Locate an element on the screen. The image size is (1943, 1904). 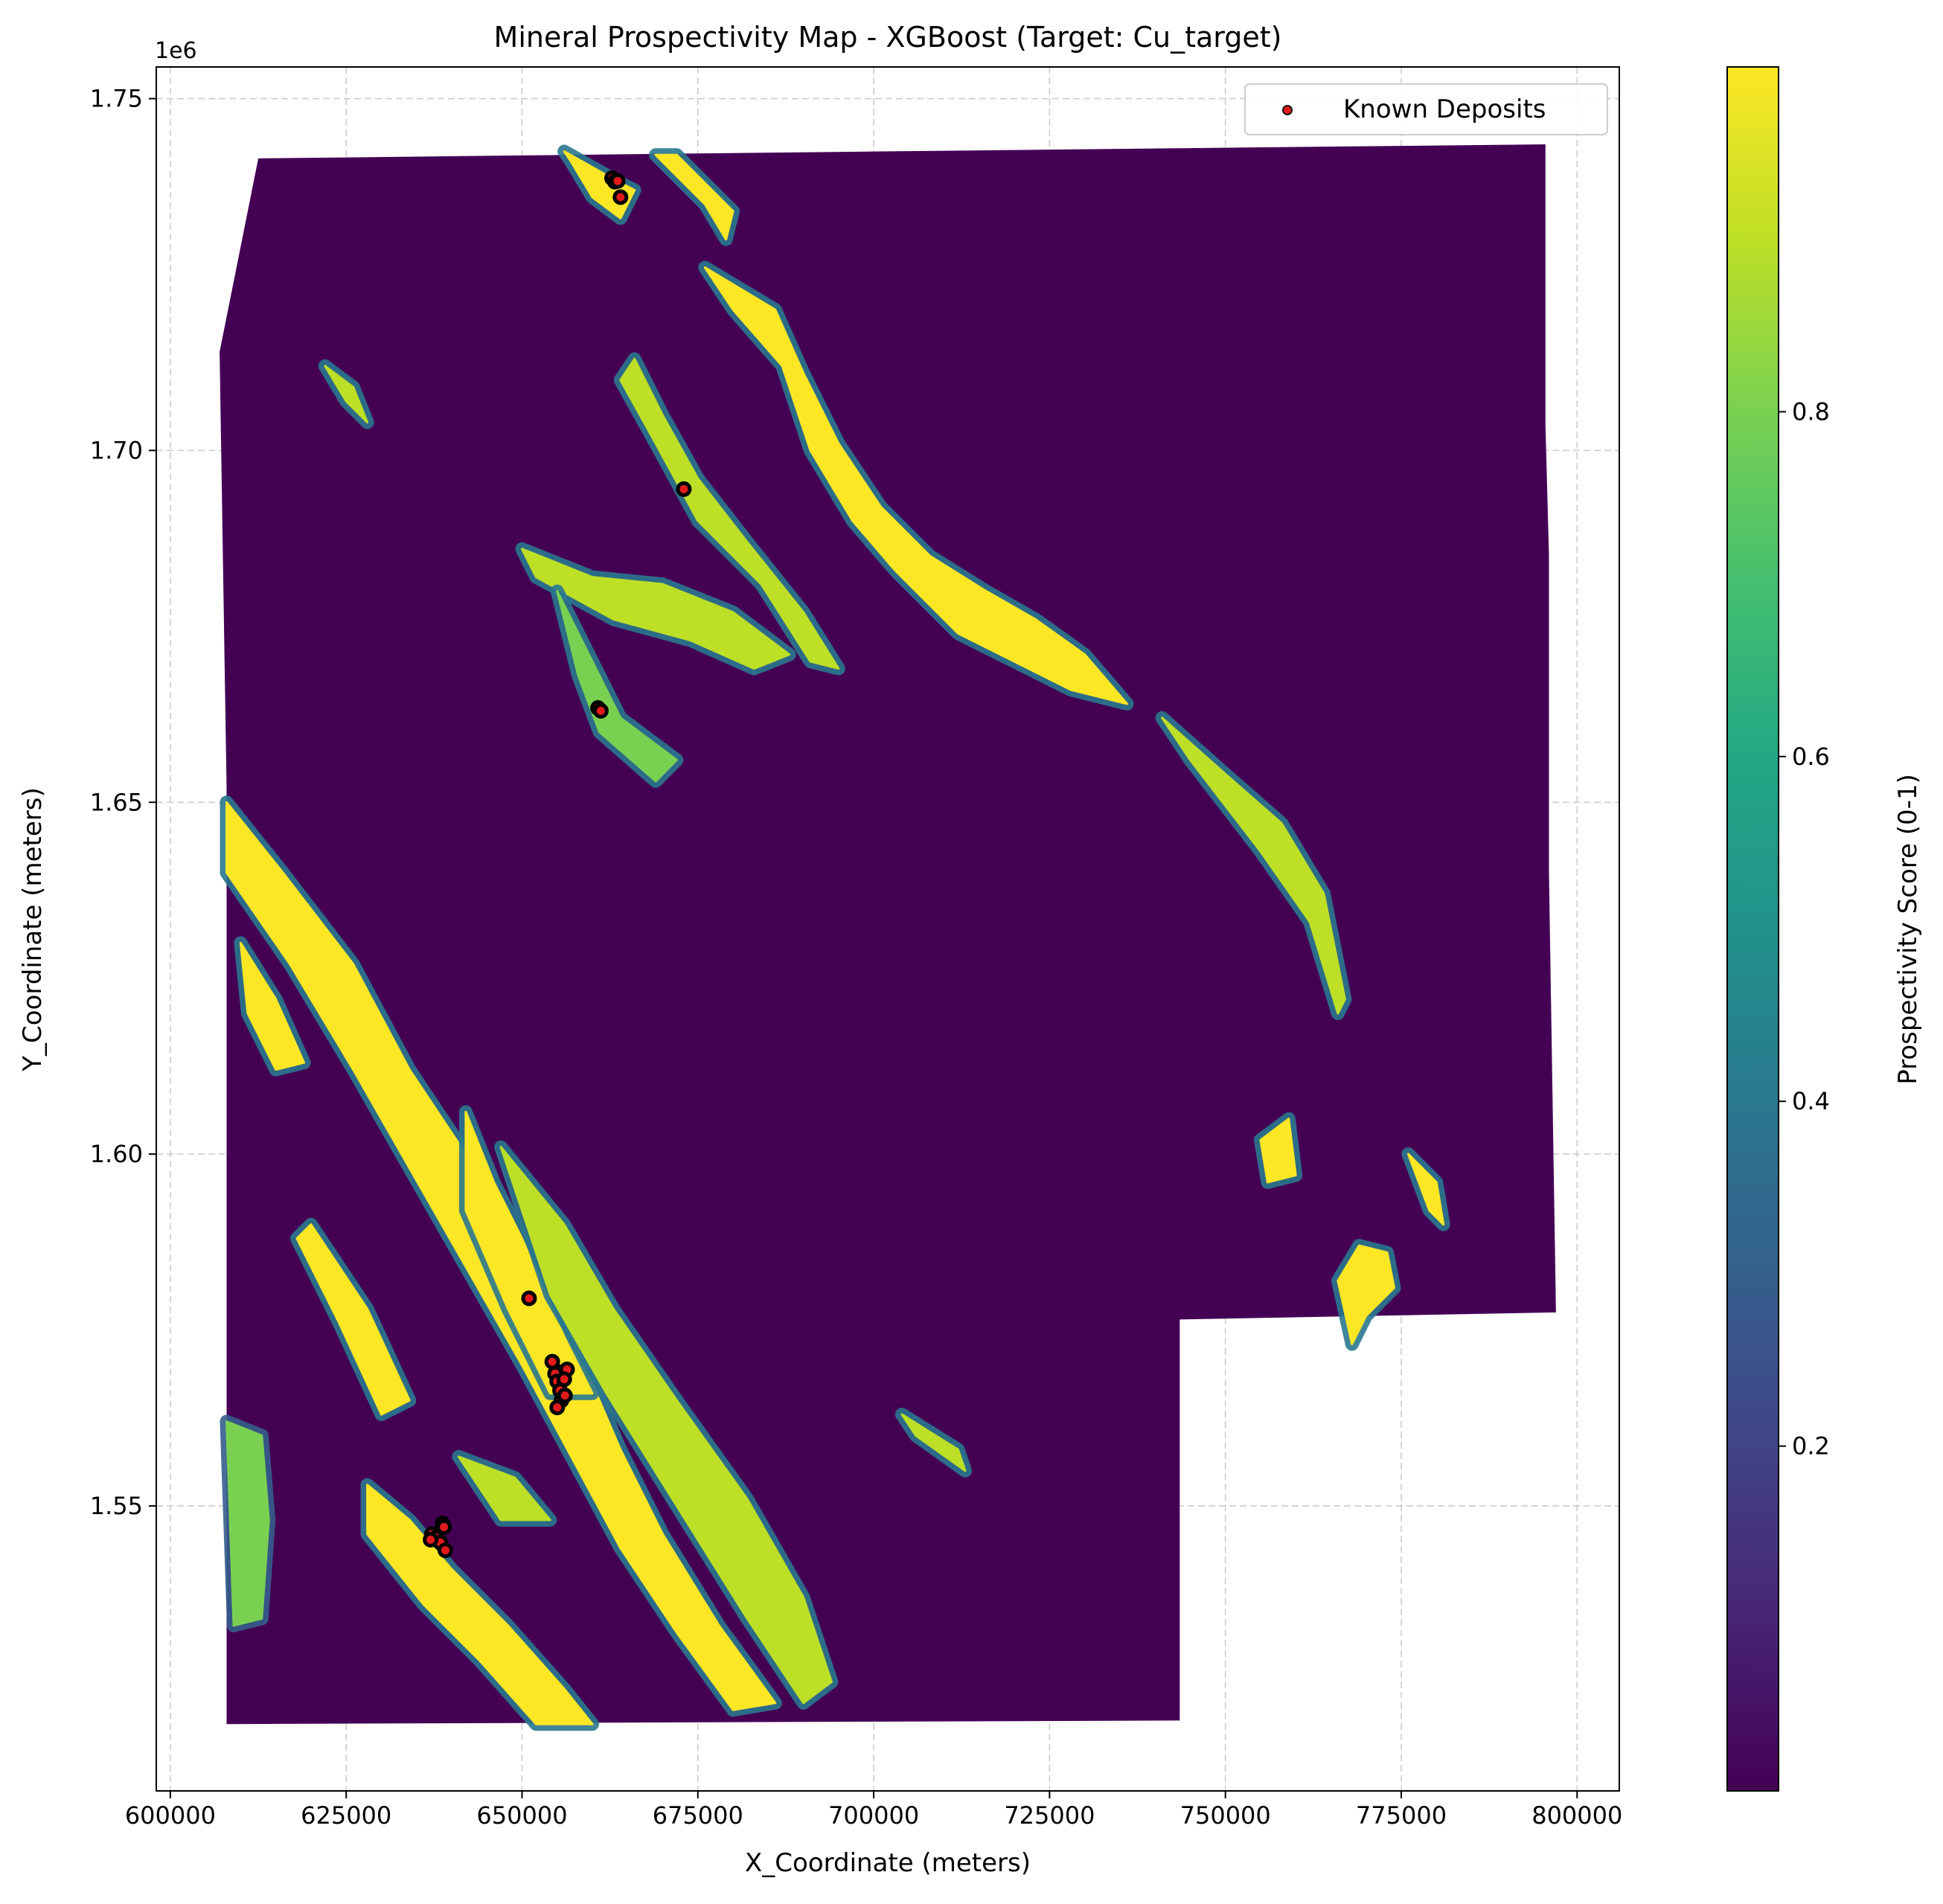
legend: Known Deposits is located at coordinates (1426, 109).